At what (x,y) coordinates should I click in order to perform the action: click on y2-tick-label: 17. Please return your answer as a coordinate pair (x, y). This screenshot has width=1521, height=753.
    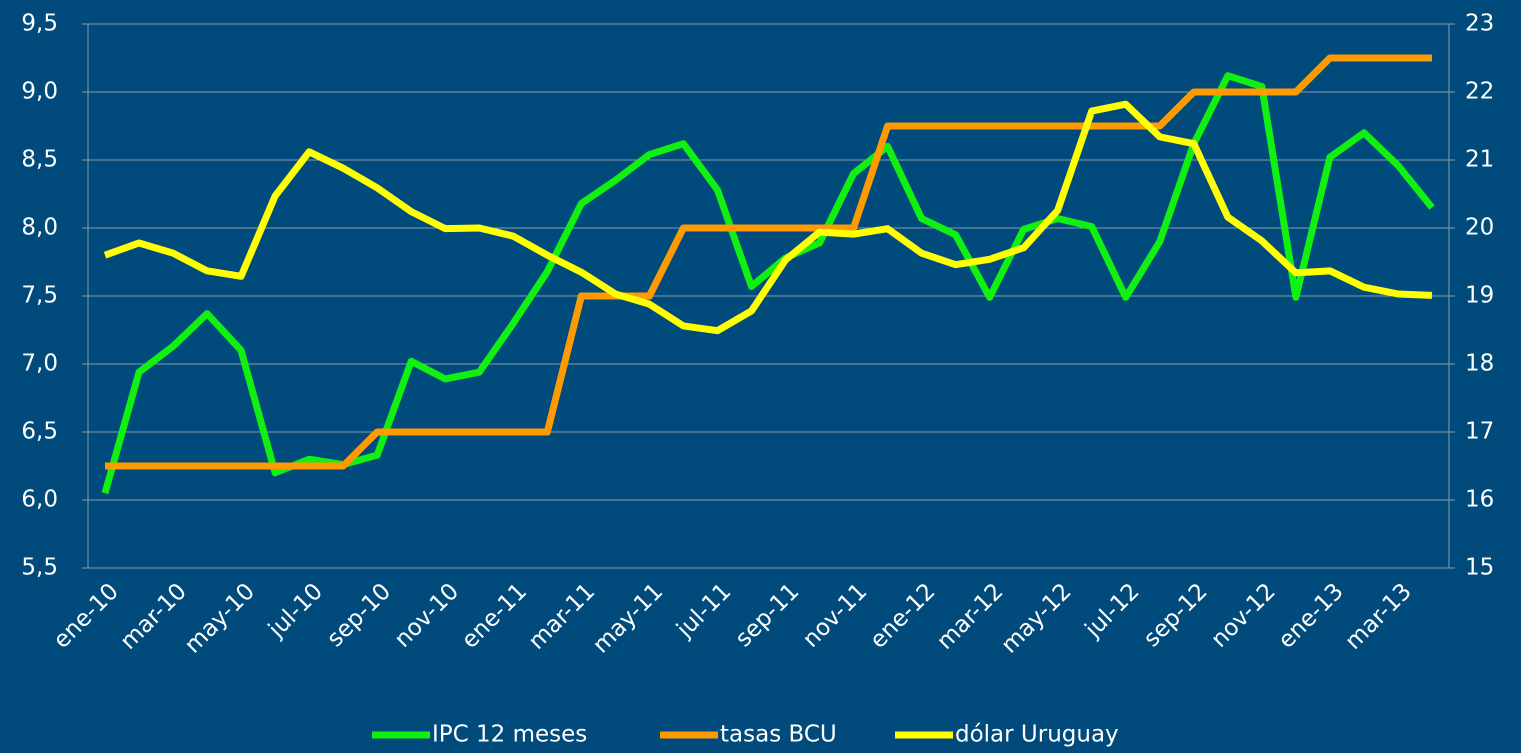
    Looking at the image, I should click on (1479, 432).